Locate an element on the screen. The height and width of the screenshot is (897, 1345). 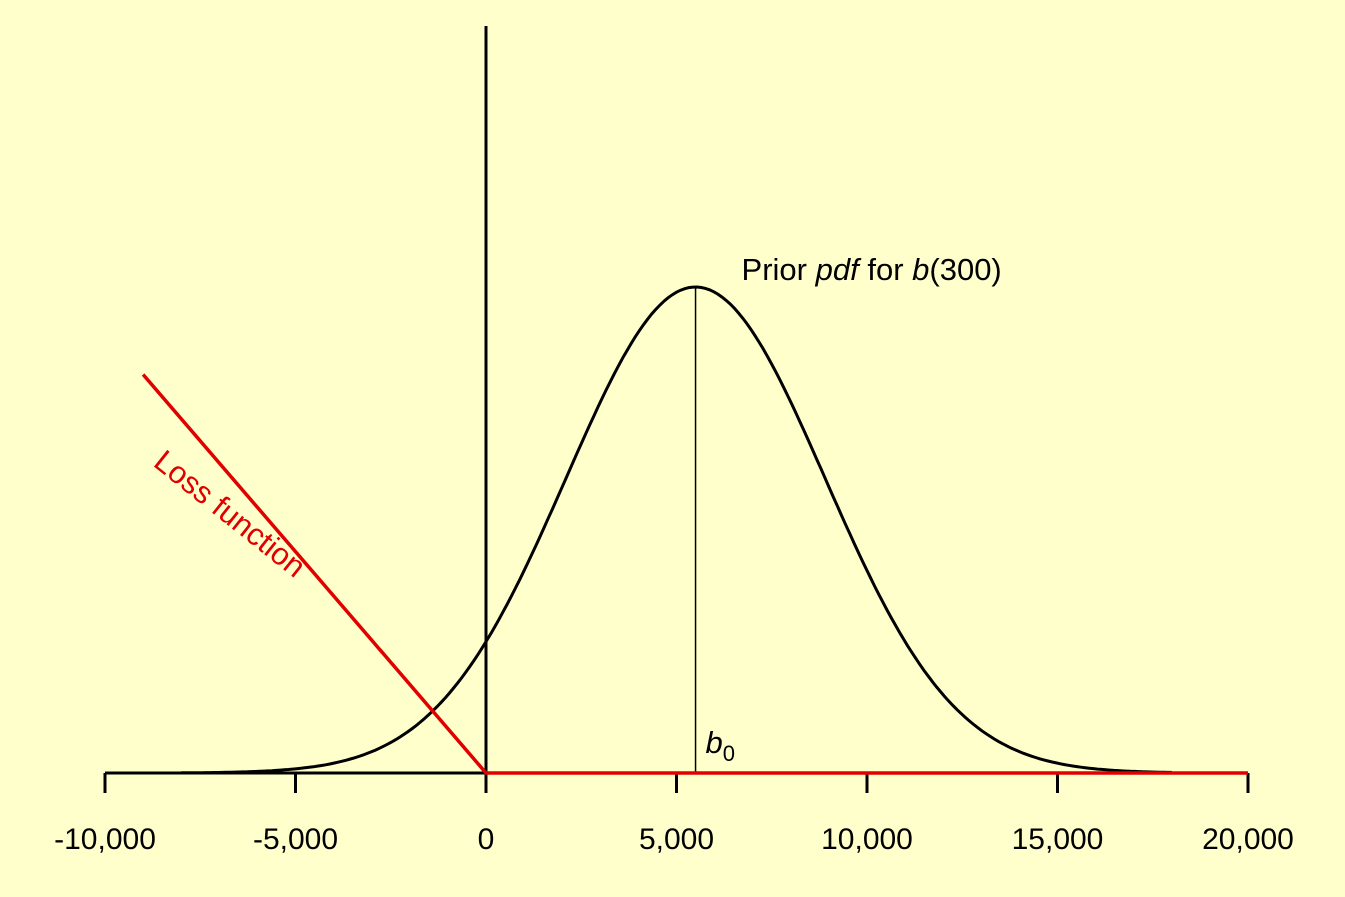
prior-pdf-label-part-2: pdf is located at coordinates (838, 269).